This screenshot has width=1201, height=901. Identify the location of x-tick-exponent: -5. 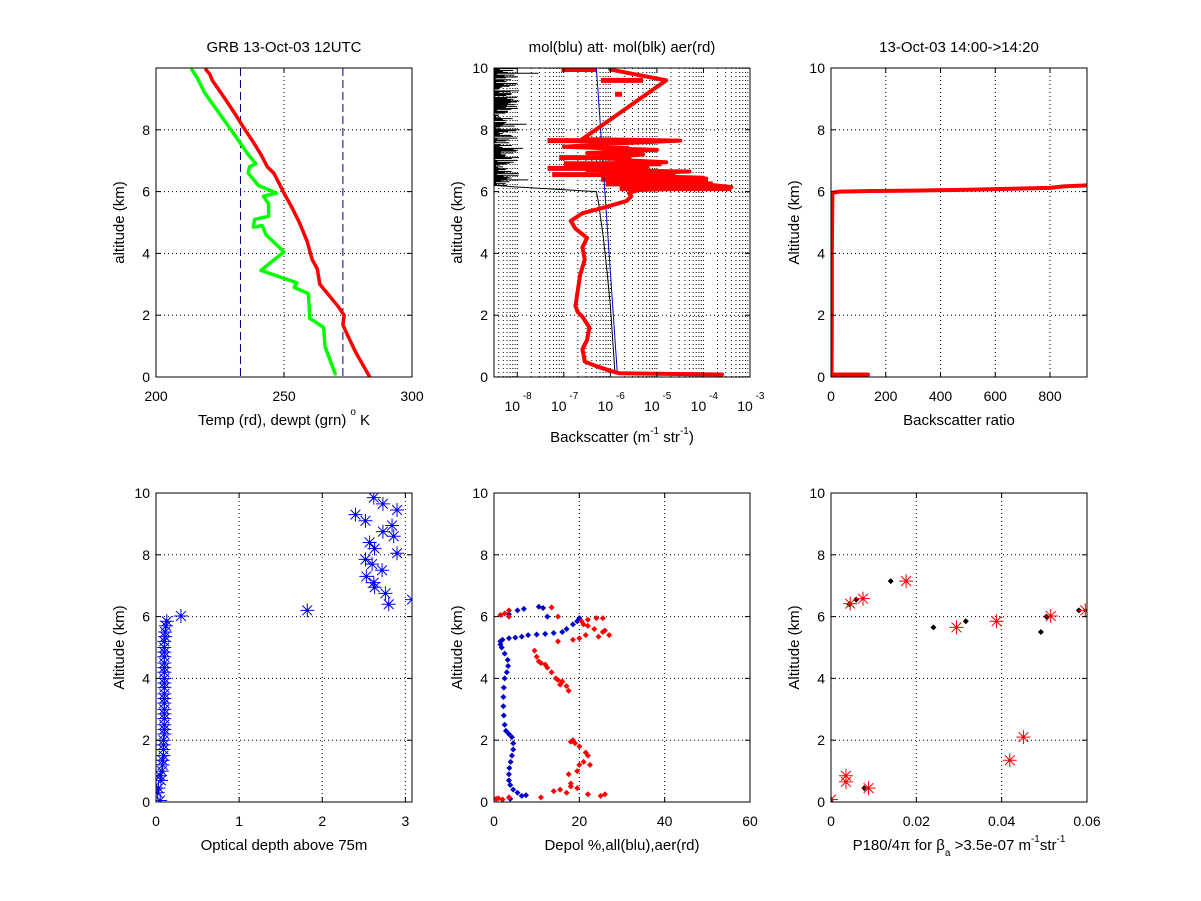
(666, 396).